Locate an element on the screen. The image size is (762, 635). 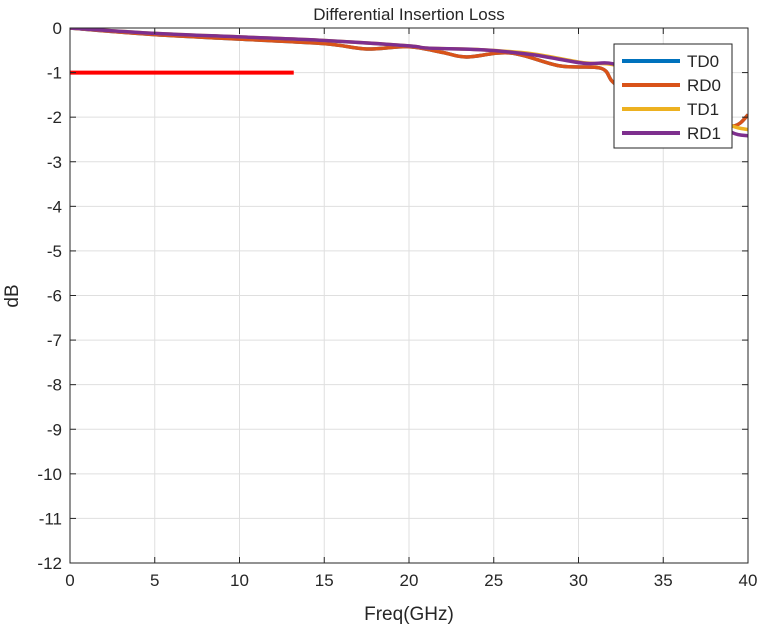
legend-label: TD1 is located at coordinates (703, 109).